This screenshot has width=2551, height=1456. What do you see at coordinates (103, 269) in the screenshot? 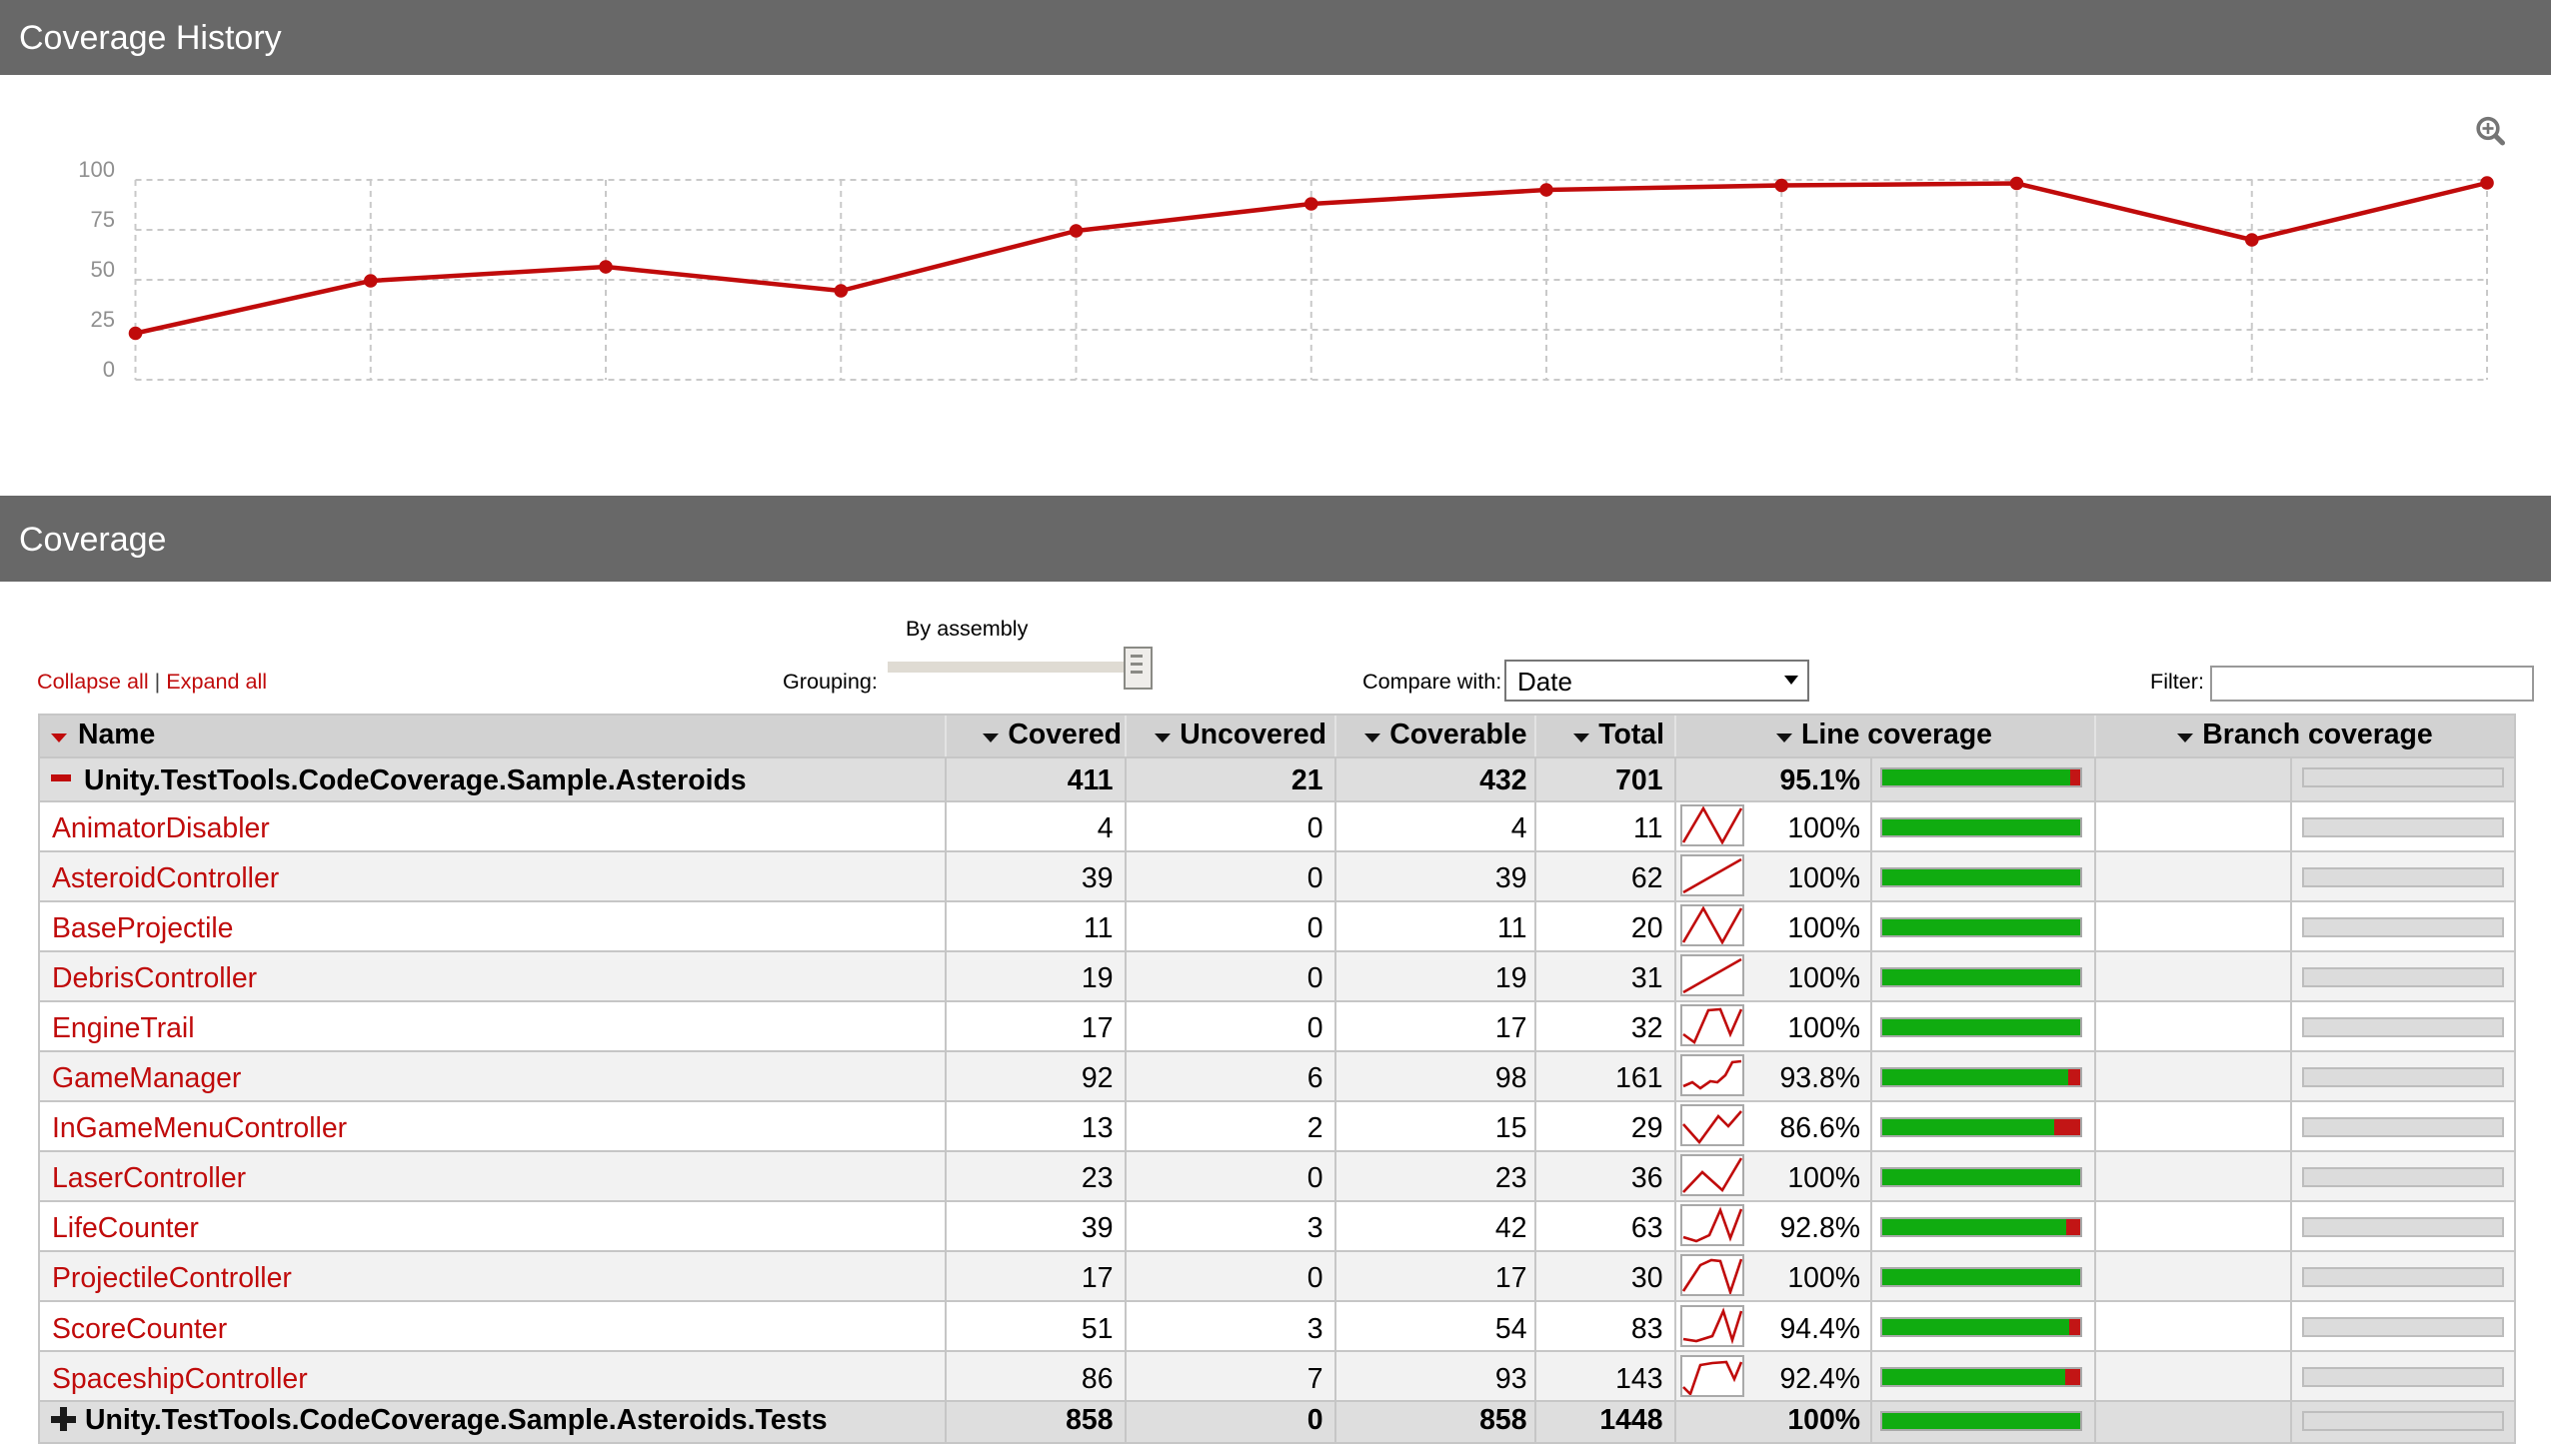
I see `svg-text: 50` at bounding box center [103, 269].